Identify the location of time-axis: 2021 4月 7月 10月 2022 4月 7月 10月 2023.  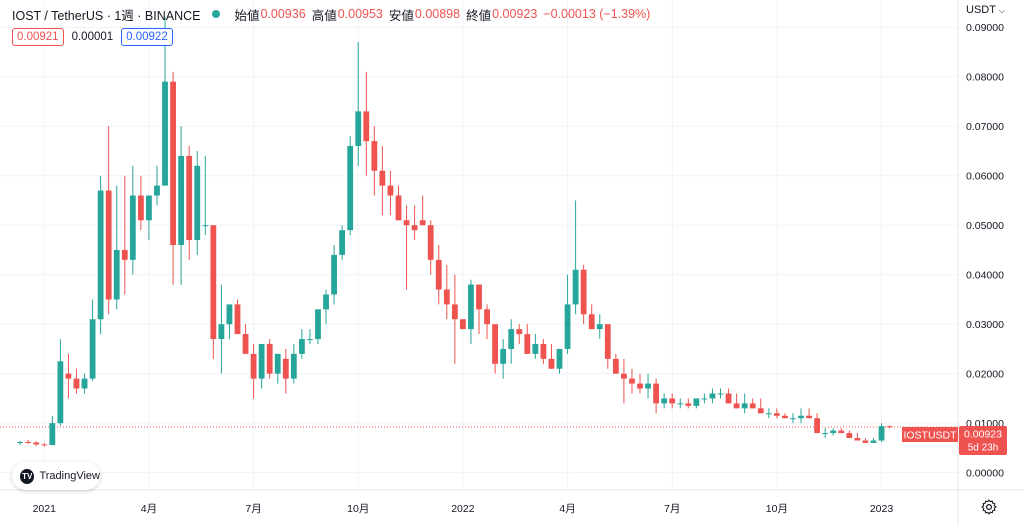
(463, 509).